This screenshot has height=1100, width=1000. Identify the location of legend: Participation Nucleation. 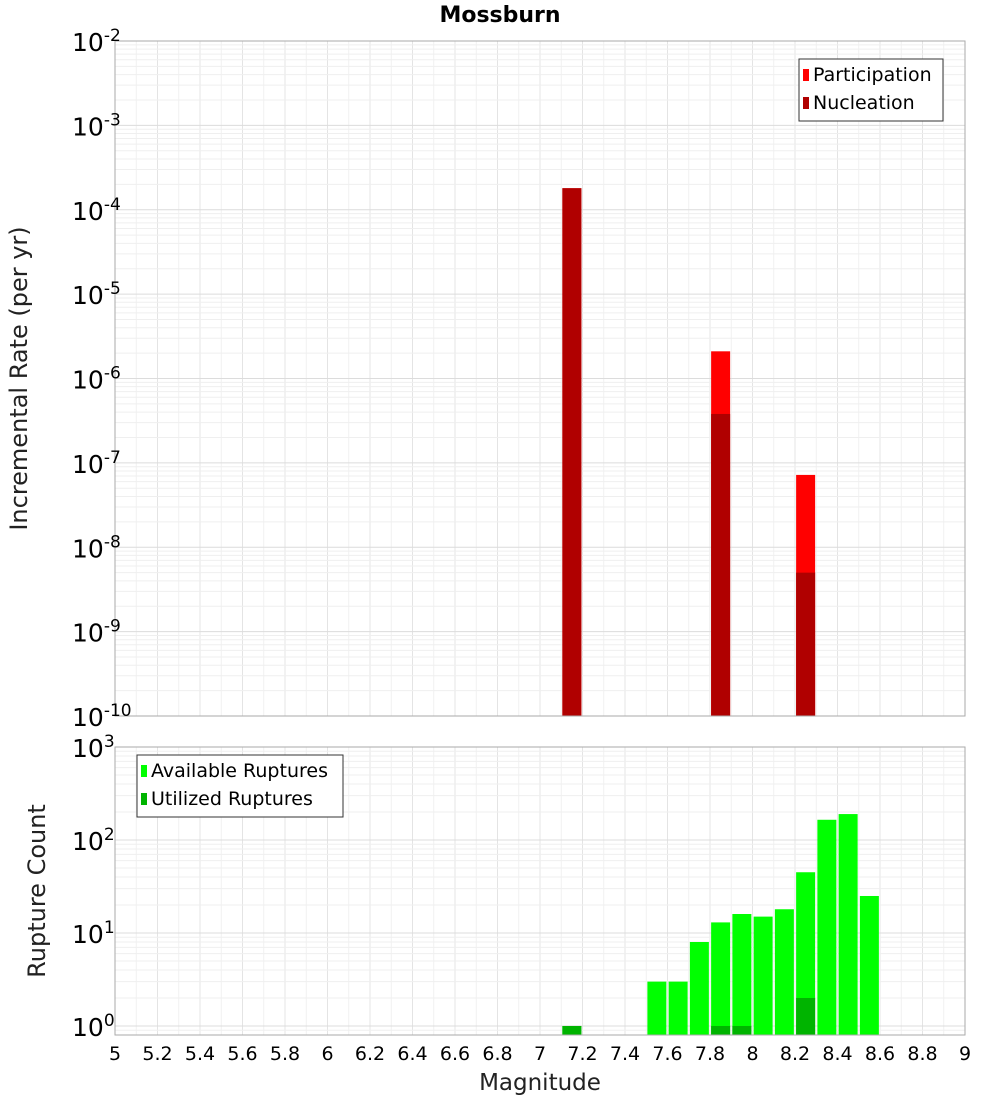
(871, 90).